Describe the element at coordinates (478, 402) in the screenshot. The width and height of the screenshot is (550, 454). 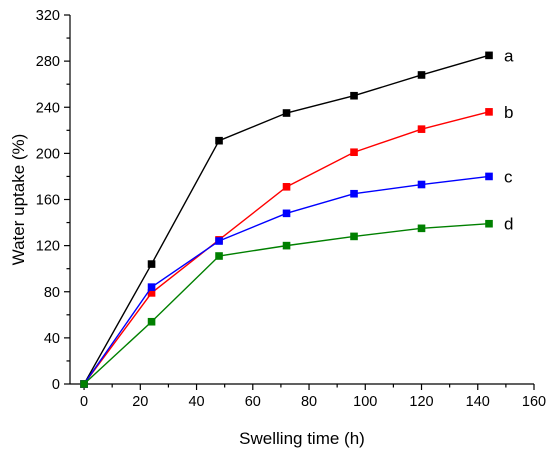
I see `x-tick-label: 140` at that location.